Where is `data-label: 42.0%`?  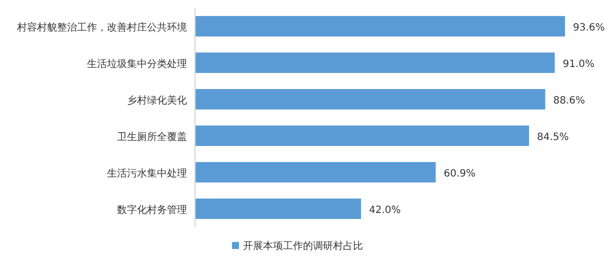 data-label: 42.0% is located at coordinates (385, 210).